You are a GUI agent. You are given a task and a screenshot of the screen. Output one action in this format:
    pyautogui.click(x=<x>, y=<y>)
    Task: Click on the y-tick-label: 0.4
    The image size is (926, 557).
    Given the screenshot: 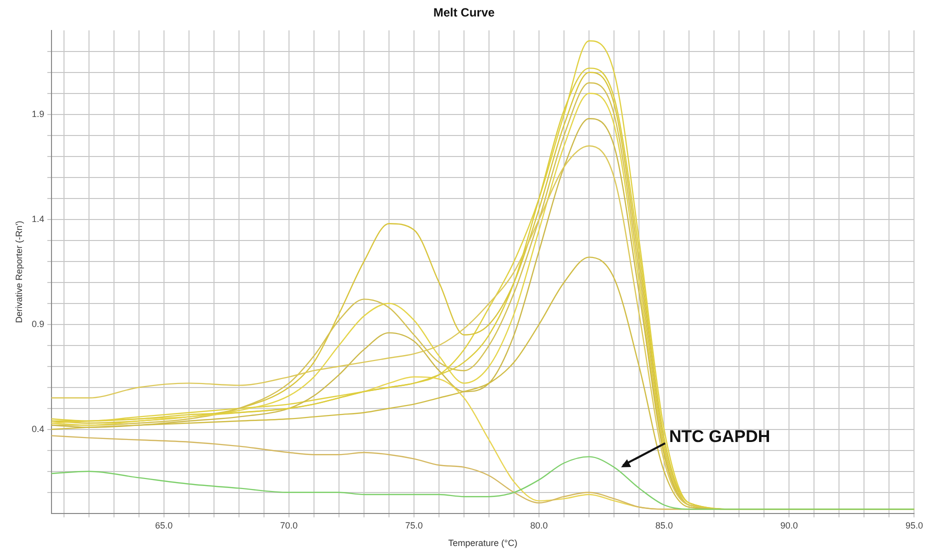 What is the action you would take?
    pyautogui.click(x=38, y=429)
    